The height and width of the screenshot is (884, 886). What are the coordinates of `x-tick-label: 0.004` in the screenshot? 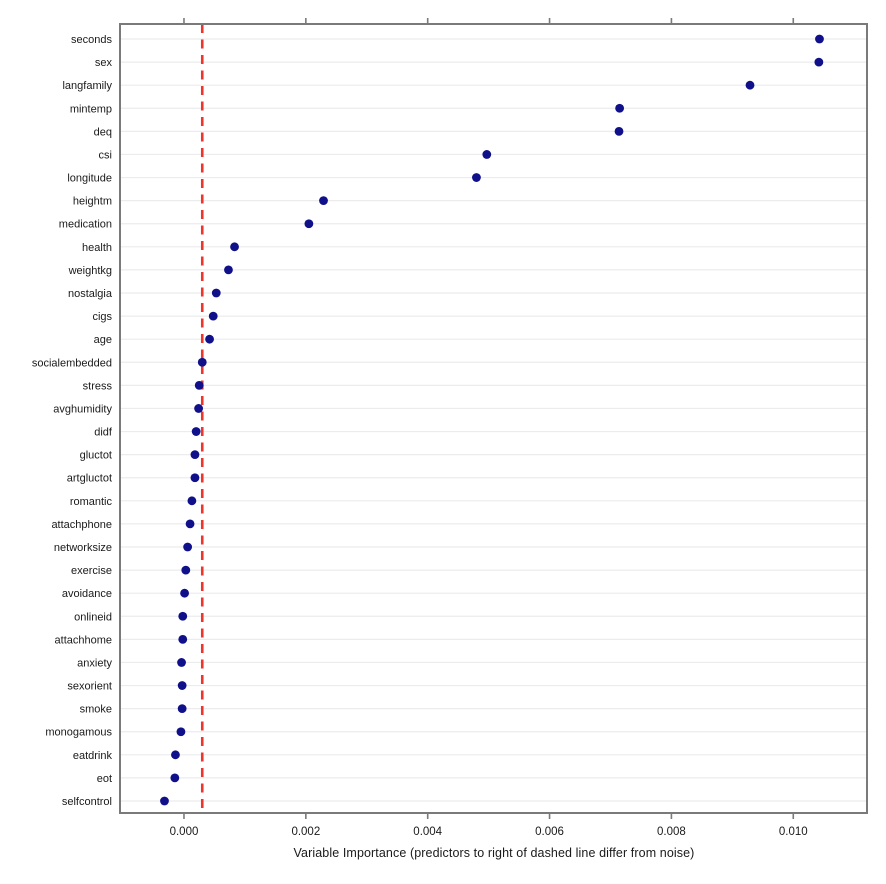 It's located at (427, 832).